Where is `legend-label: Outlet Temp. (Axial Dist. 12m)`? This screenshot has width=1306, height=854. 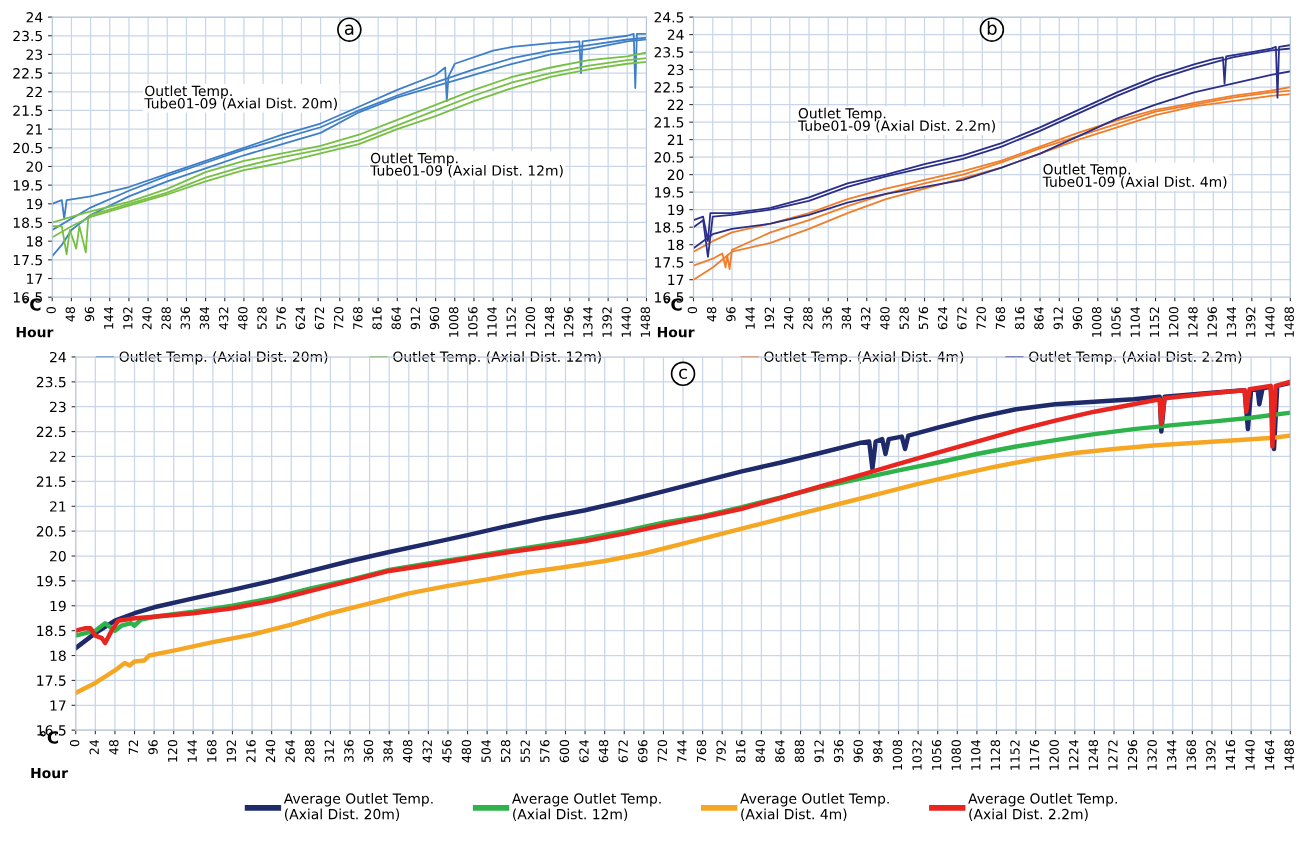 legend-label: Outlet Temp. (Axial Dist. 12m) is located at coordinates (497, 358).